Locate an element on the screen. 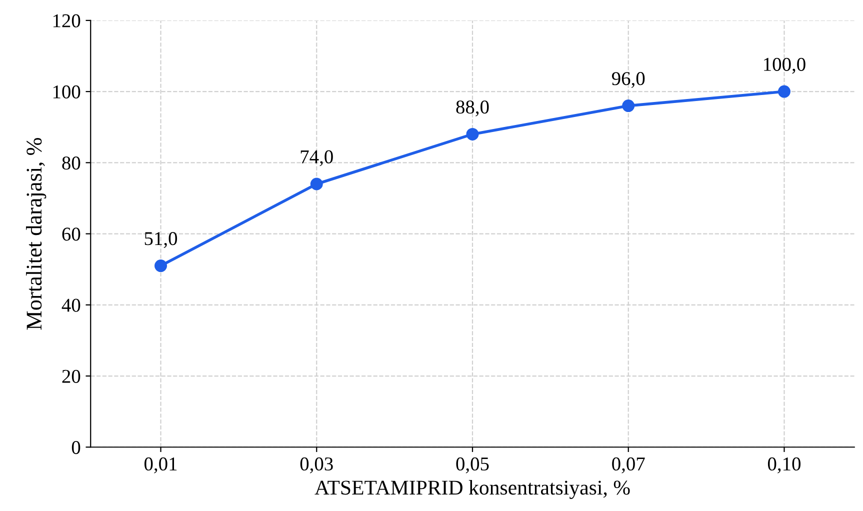 The image size is (863, 511). data-label: 96,0 is located at coordinates (628, 80).